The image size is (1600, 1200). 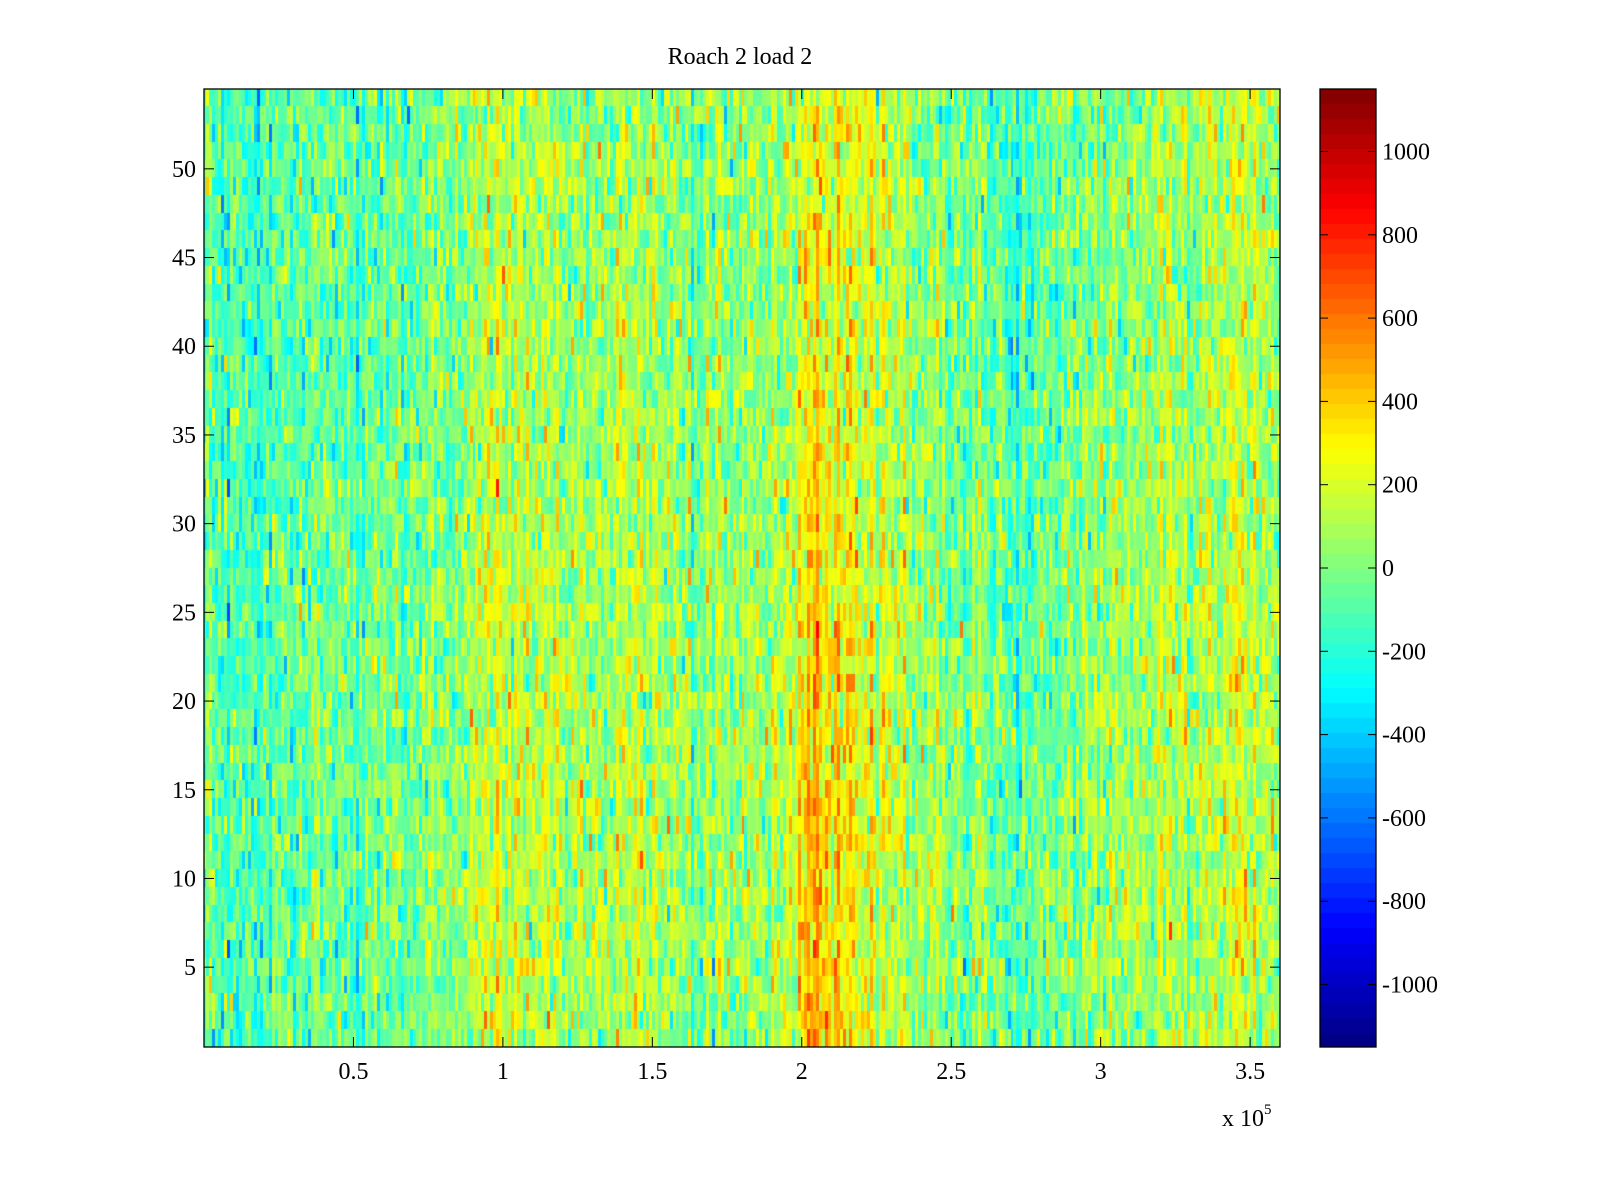 I want to click on x-tick-label: 0.5, so click(x=353, y=1072).